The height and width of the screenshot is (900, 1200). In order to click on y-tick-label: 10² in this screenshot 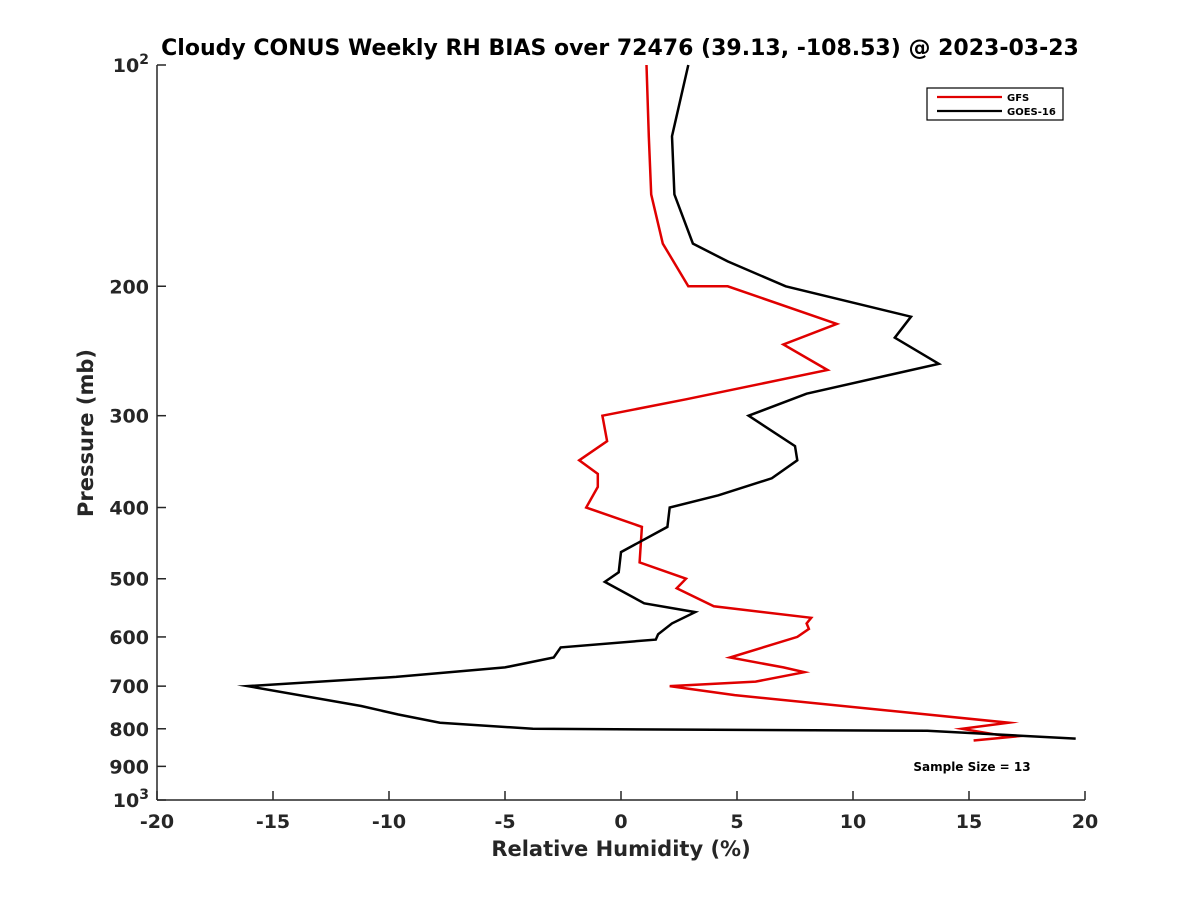, I will do `click(131, 64)`.